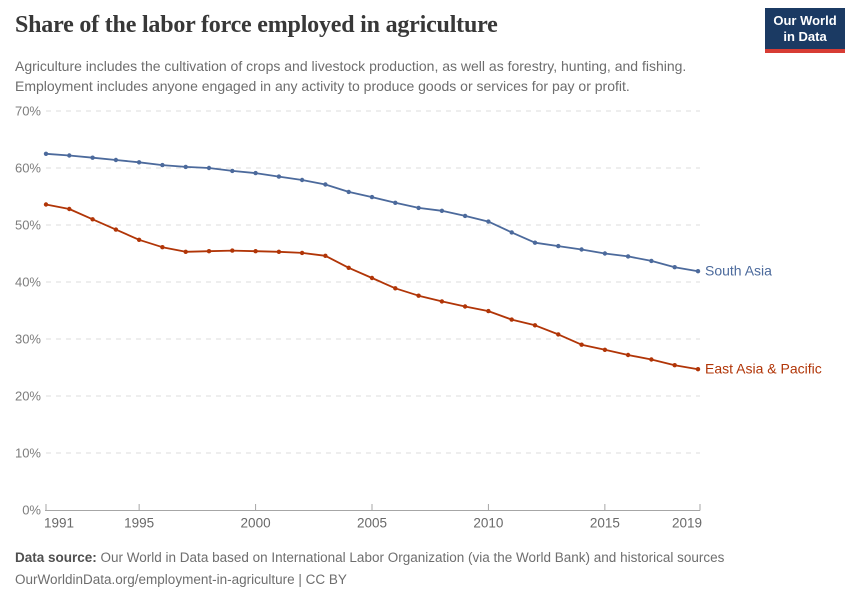  I want to click on owid-logo-line2: in Data, so click(805, 36).